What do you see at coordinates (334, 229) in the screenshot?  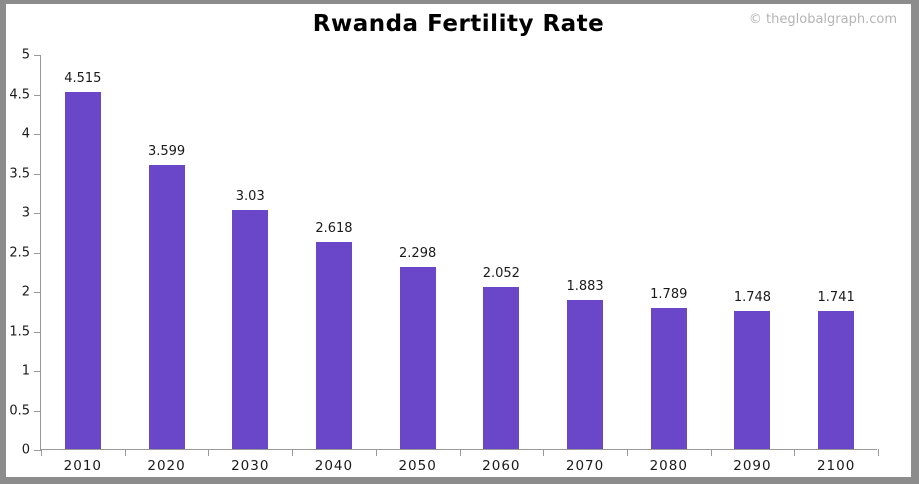 I see `bar-value-label: 2.618` at bounding box center [334, 229].